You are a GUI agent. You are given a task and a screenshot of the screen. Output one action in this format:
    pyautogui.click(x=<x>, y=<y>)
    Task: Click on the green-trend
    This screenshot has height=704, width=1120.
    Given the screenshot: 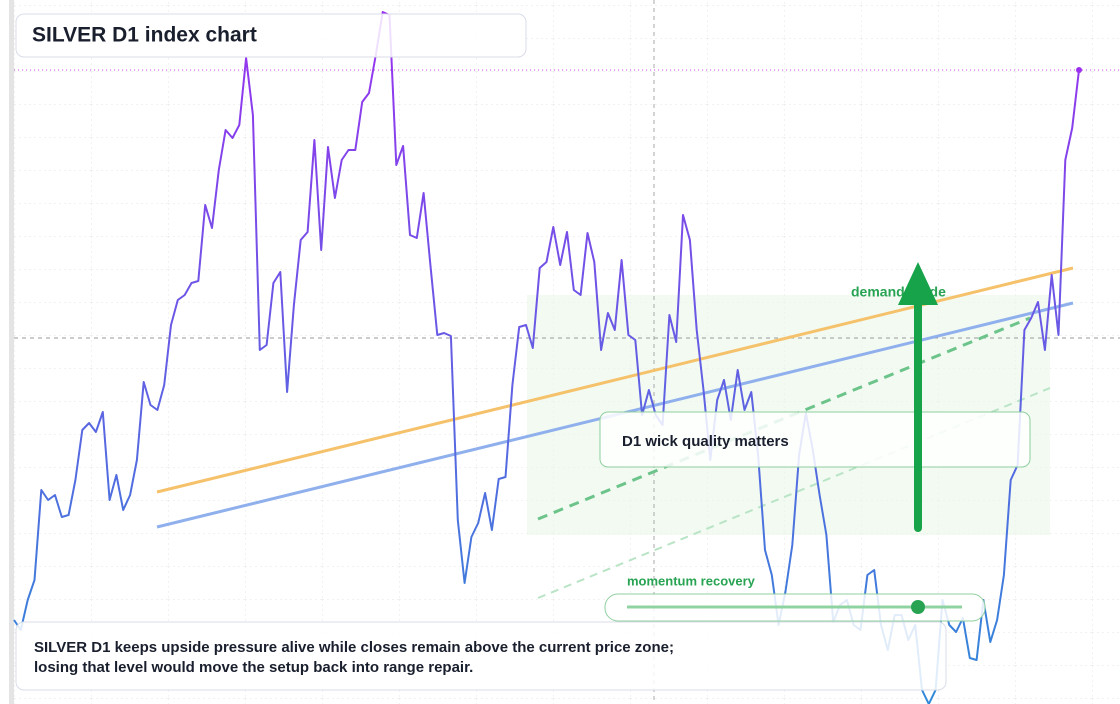 What is the action you would take?
    pyautogui.click(x=784, y=418)
    